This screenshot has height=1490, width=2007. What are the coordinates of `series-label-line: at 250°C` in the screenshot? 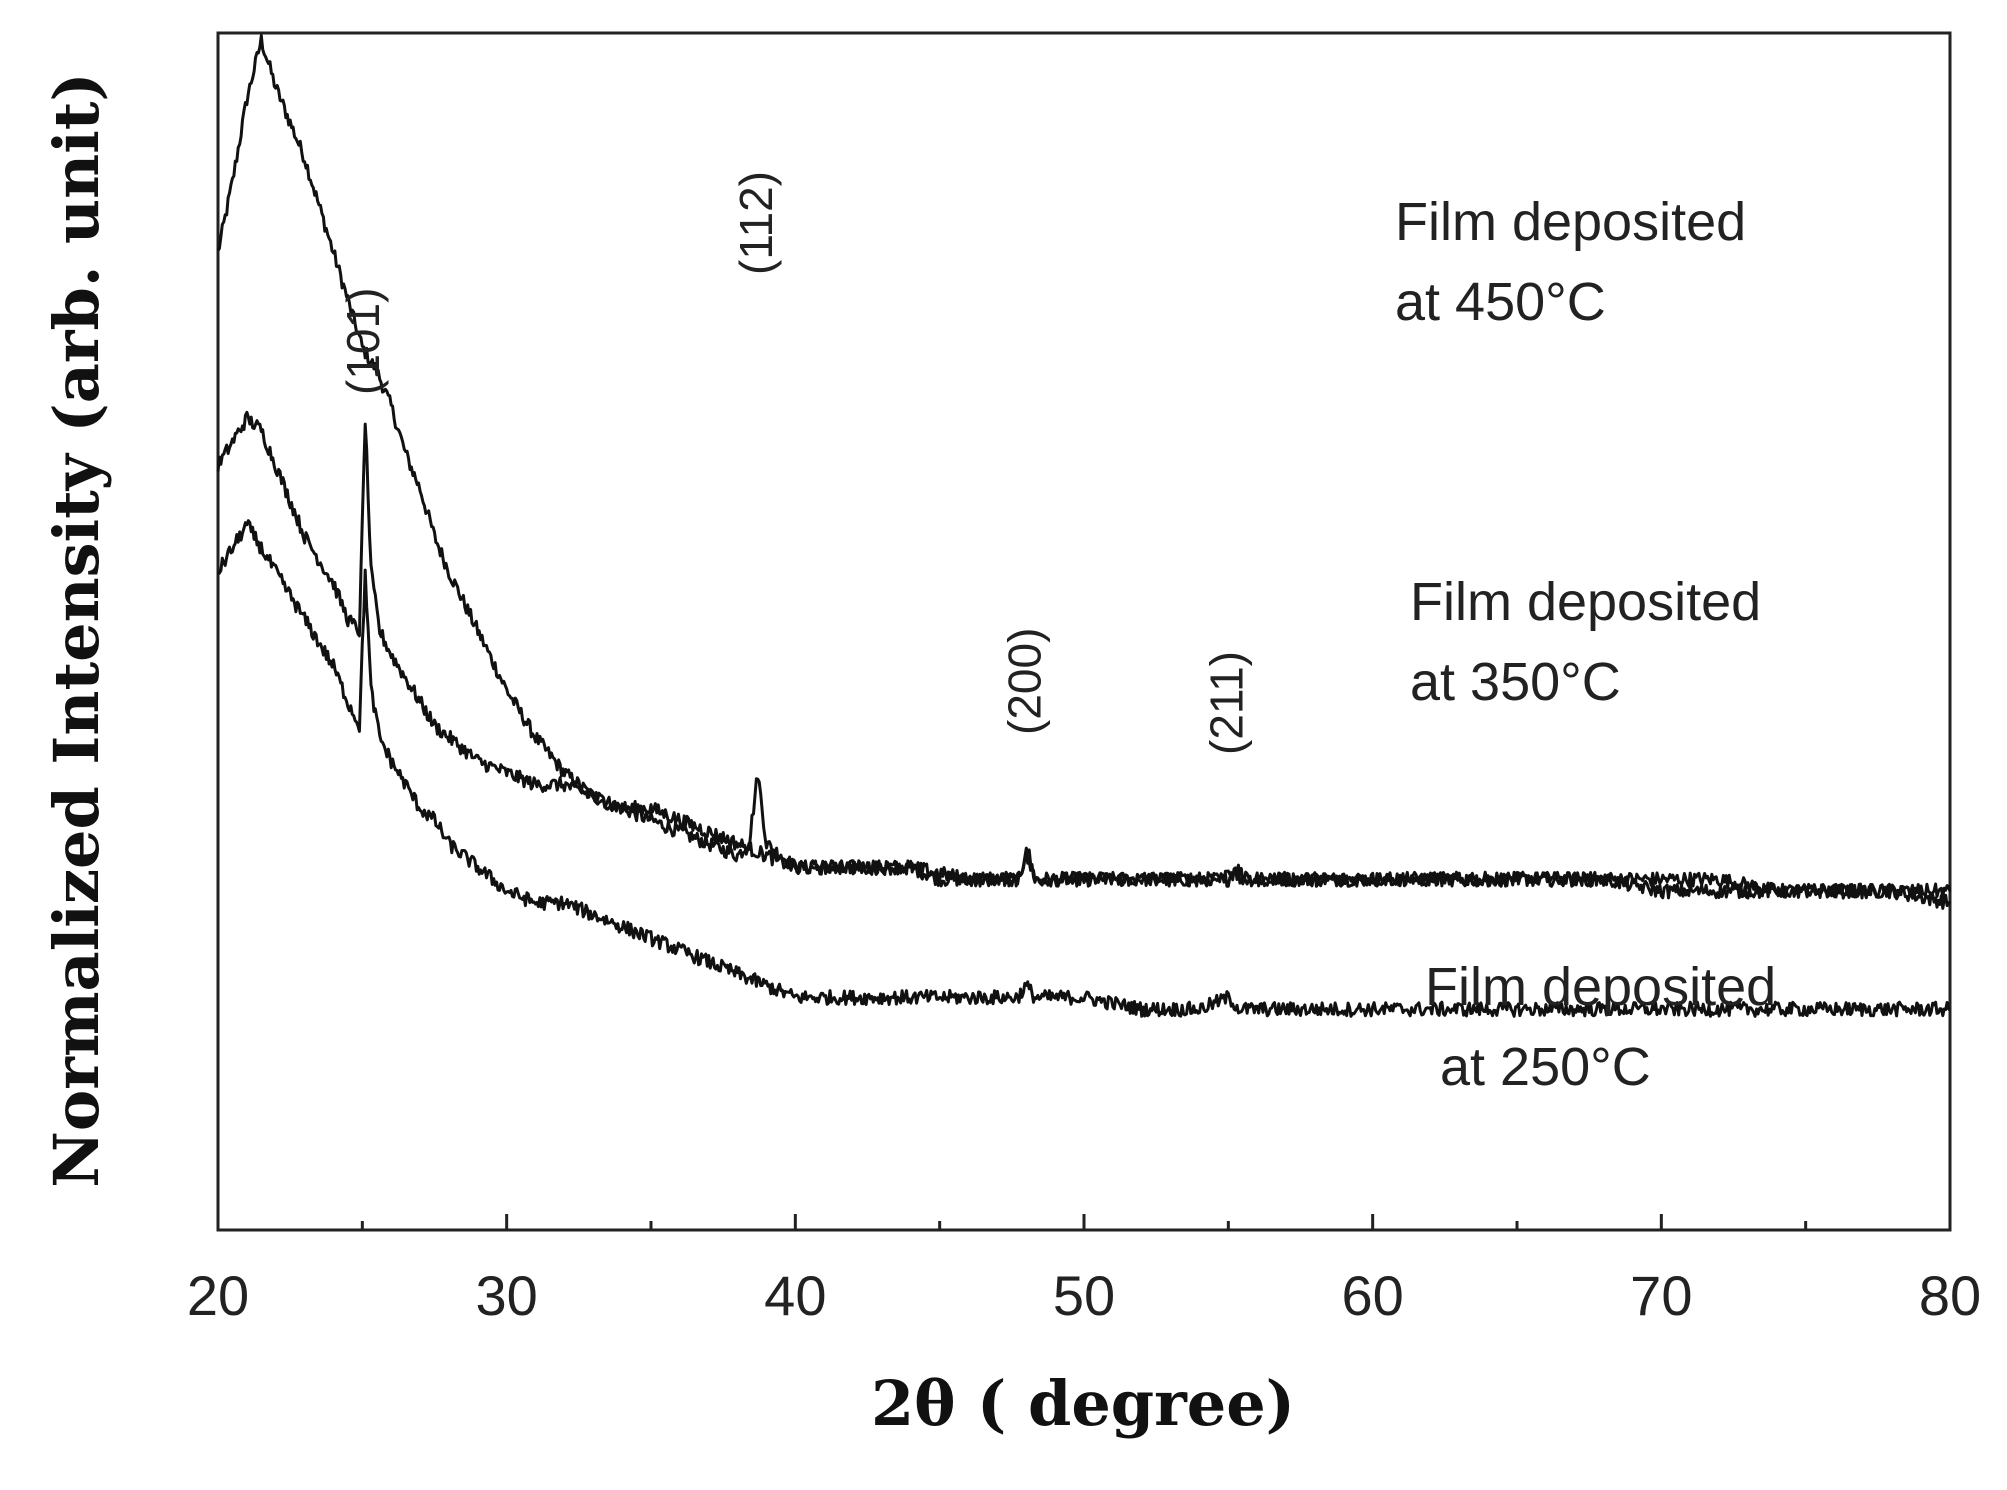 It's located at (1538, 1067).